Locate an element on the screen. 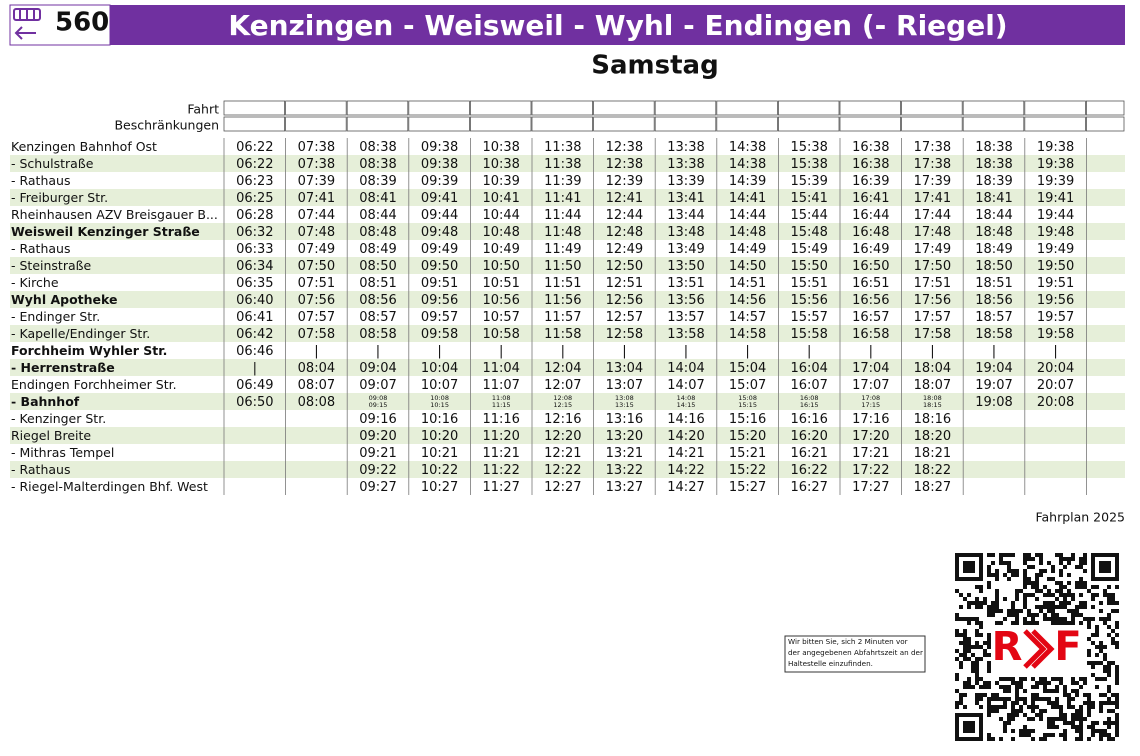 The width and height of the screenshot is (1140, 756). header-bar is located at coordinates (567, 25).